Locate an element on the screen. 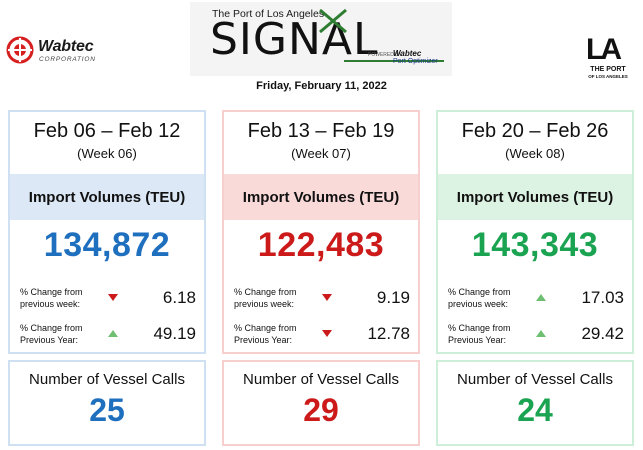  wabtec-wordmark: Wabtec is located at coordinates (66, 46).